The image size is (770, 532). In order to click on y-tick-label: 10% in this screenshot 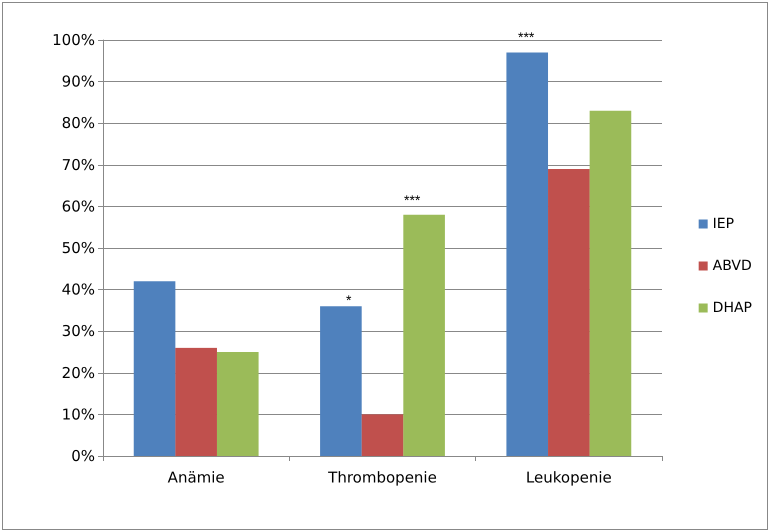, I will do `click(78, 414)`.